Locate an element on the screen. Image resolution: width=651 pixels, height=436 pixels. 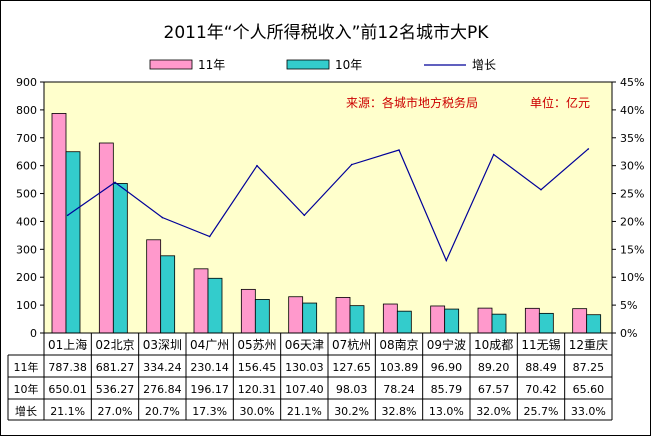
bar-11-06天津 is located at coordinates (296, 315).